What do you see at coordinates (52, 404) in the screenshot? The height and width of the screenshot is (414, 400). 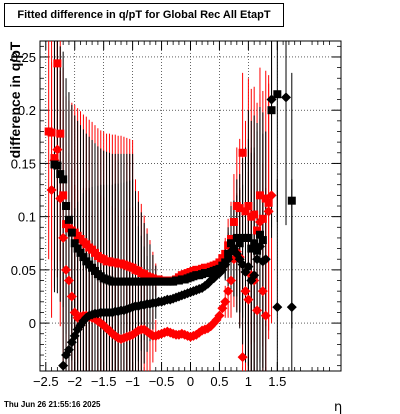 I see `timestamp: Thu Jun 26 21:55:16 2025` at bounding box center [52, 404].